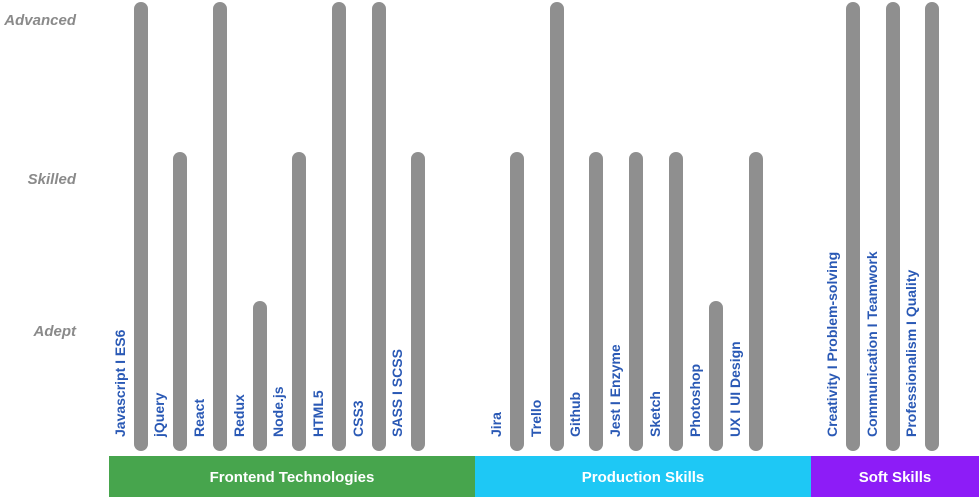  I want to click on skill-label-jquery: jQuery, so click(159, 415).